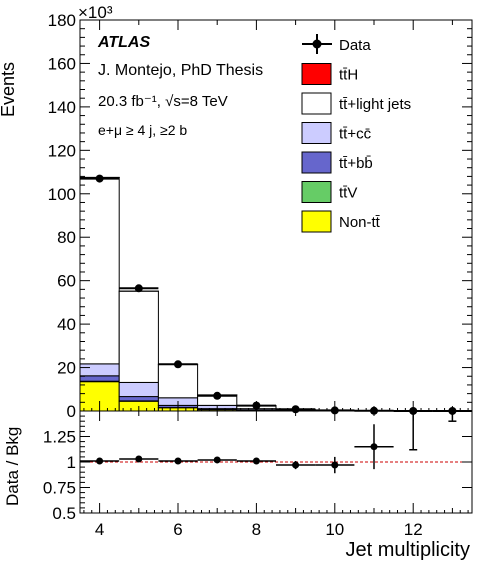  What do you see at coordinates (66, 368) in the screenshot?
I see `y-tick-label: 20` at bounding box center [66, 368].